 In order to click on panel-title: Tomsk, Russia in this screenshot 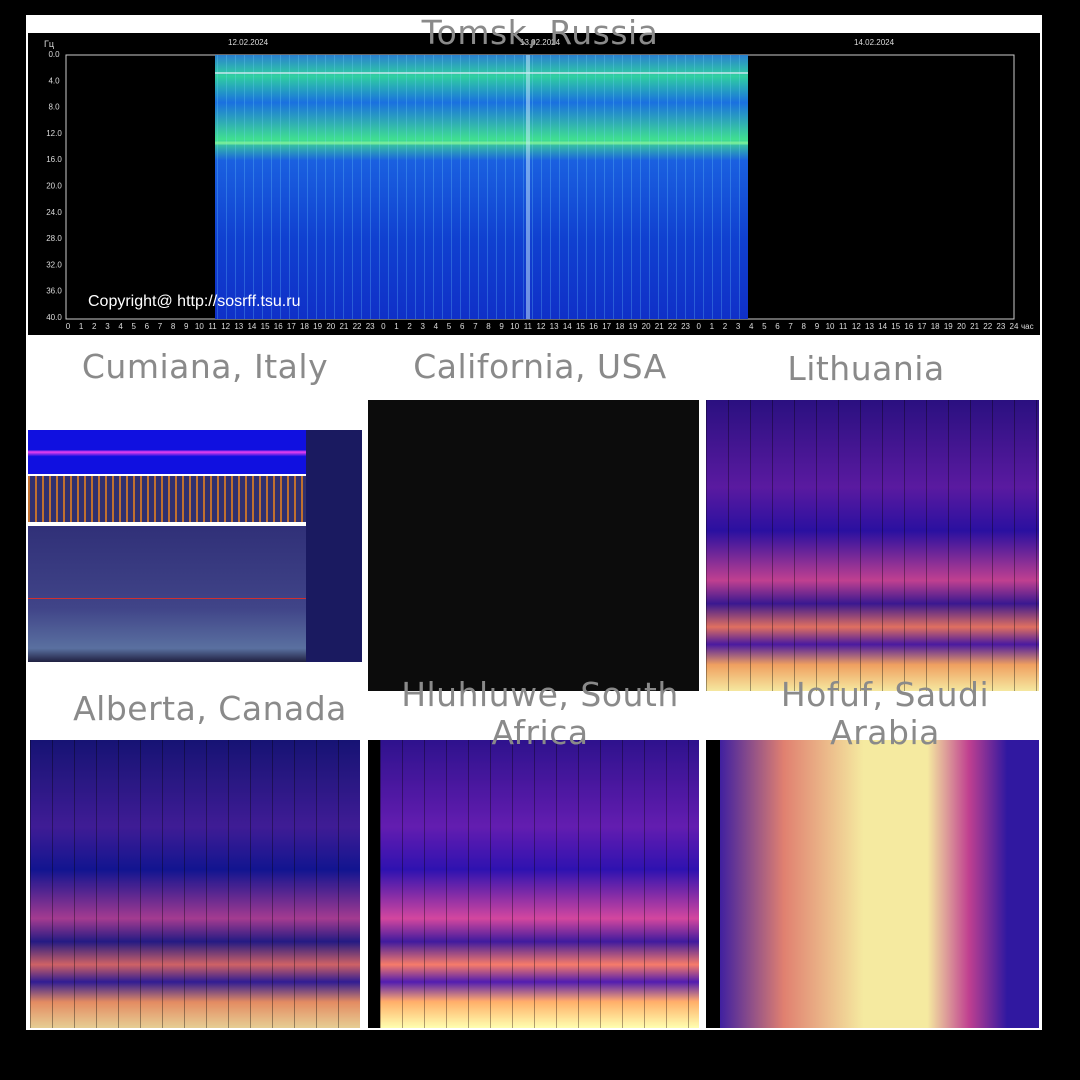, I will do `click(540, 32)`.